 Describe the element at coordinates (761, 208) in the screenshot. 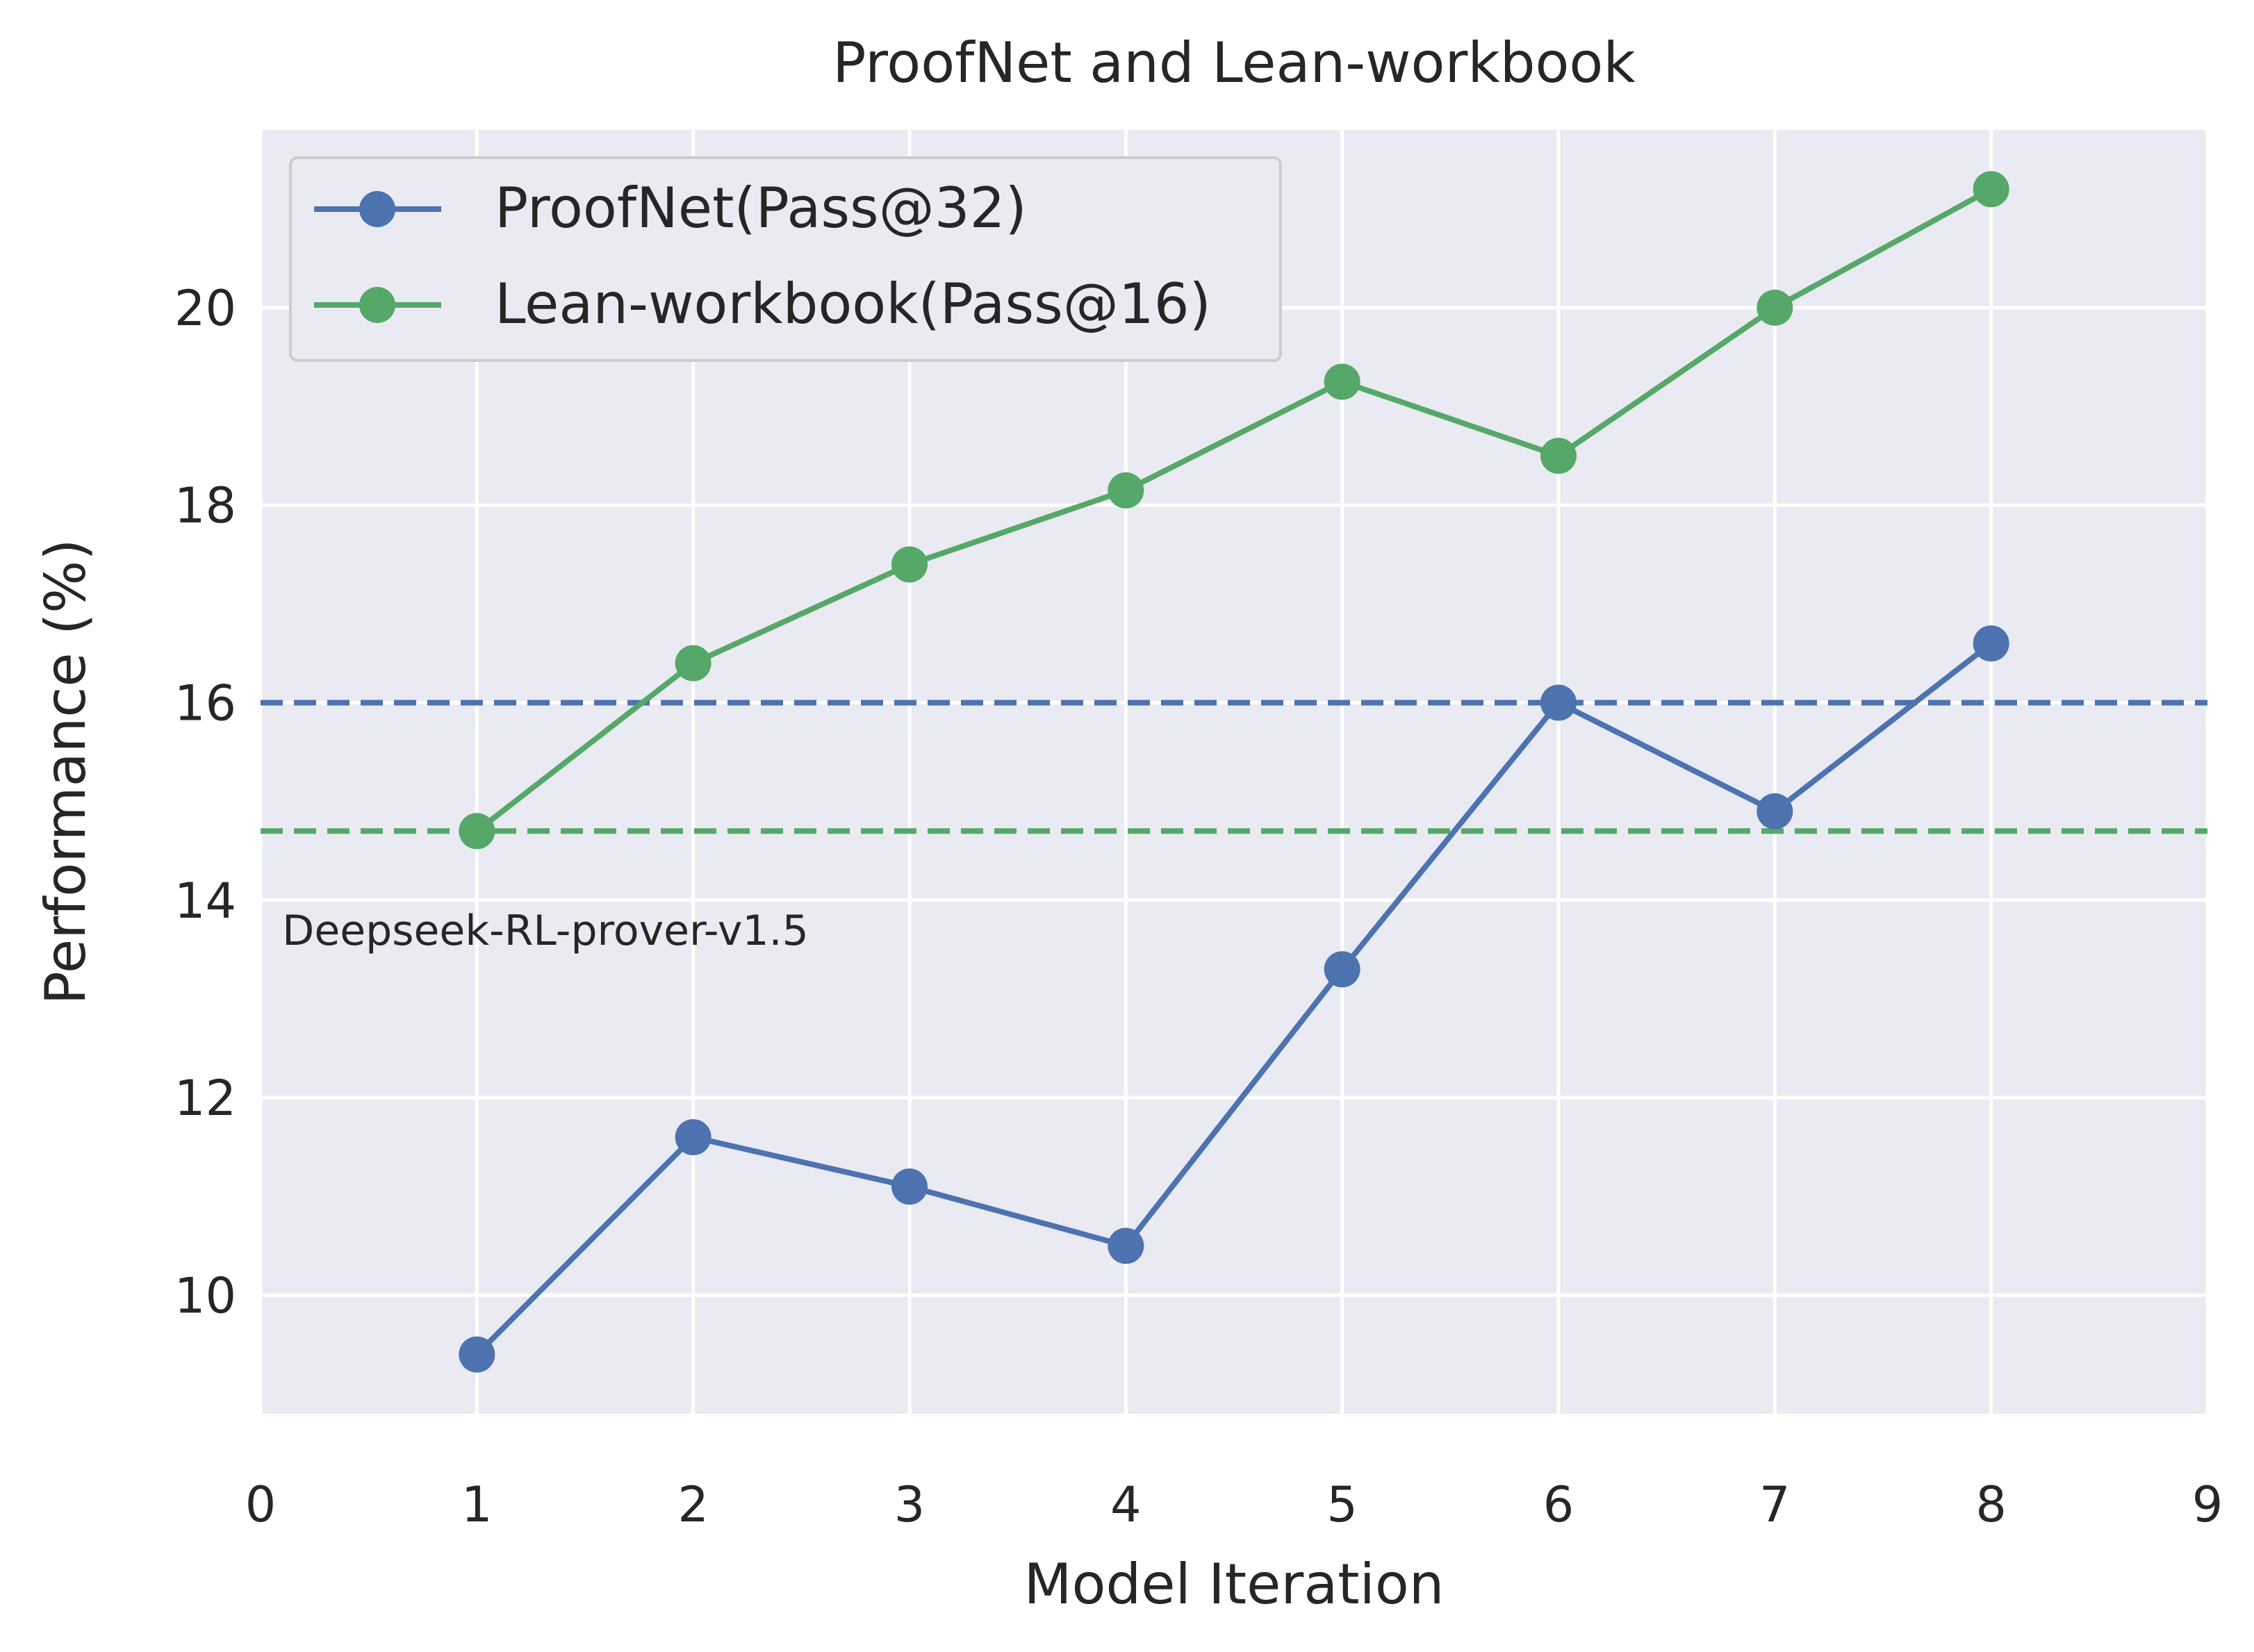

I see `legend-label: ProofNet(Pass@32)` at that location.